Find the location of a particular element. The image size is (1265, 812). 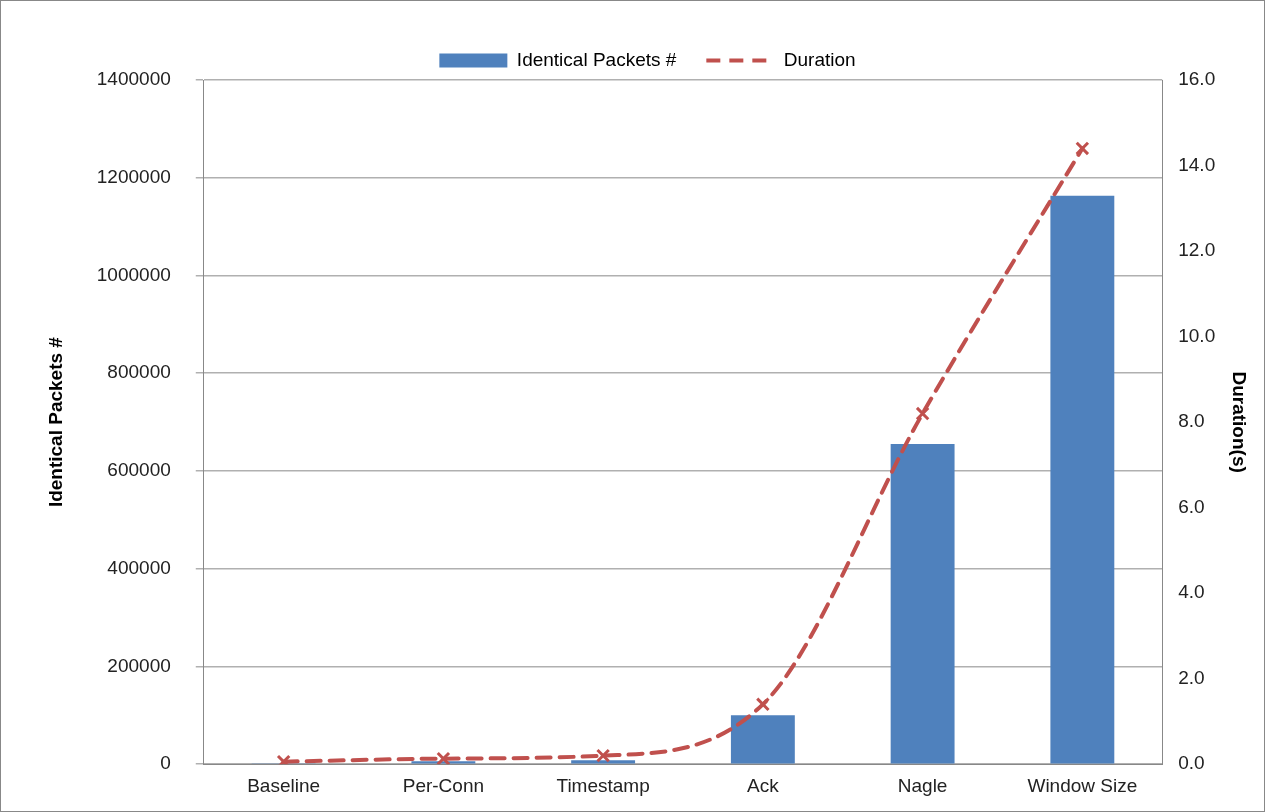

y2-tick-label: 10.0 is located at coordinates (1197, 335).